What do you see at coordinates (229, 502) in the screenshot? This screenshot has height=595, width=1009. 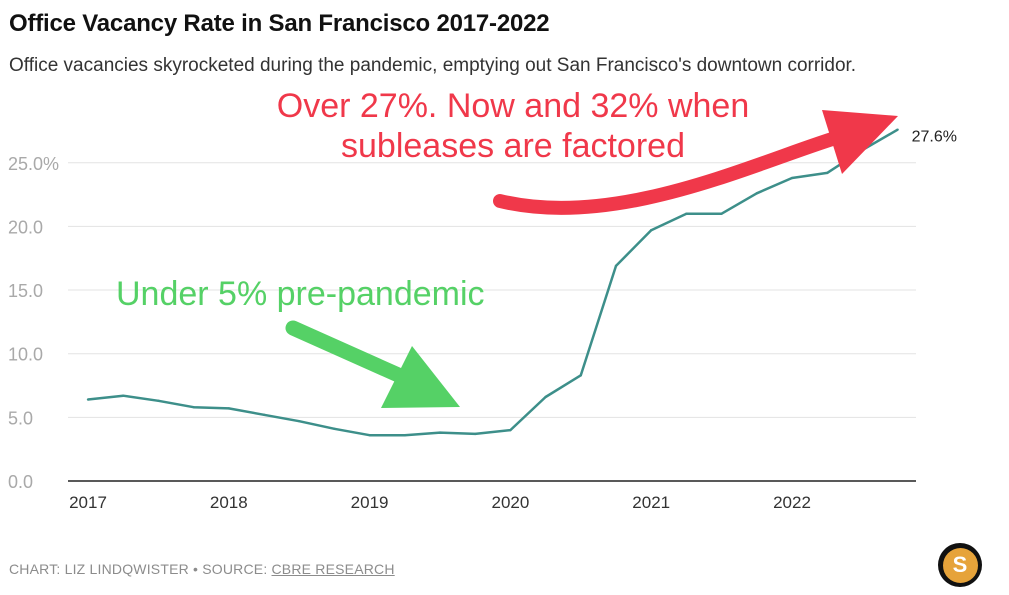 I see `x-tick-label: 2018` at bounding box center [229, 502].